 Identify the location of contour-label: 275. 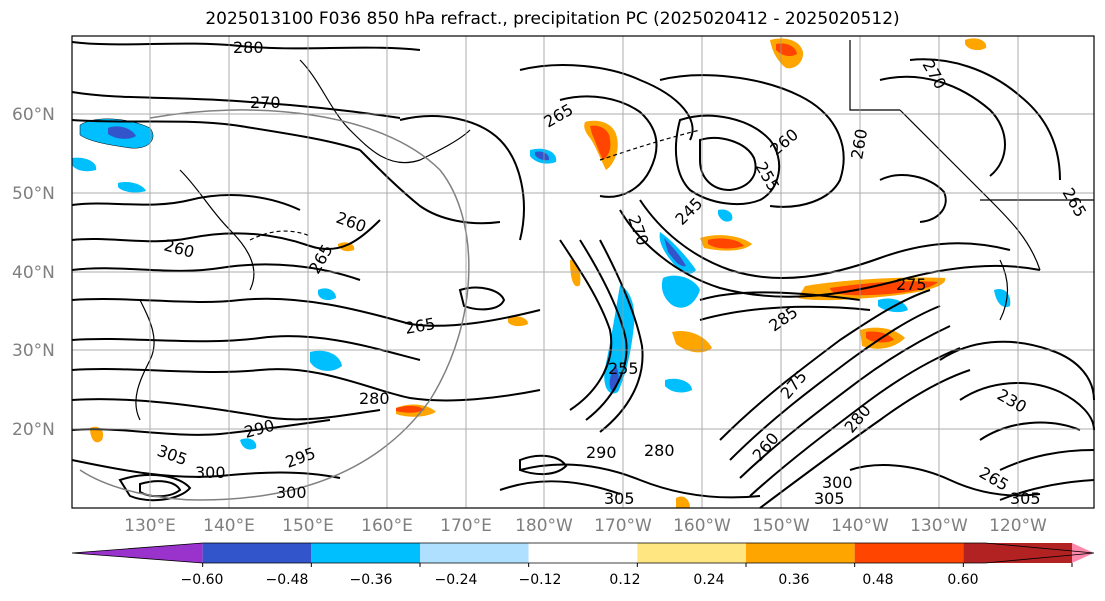
(911, 284).